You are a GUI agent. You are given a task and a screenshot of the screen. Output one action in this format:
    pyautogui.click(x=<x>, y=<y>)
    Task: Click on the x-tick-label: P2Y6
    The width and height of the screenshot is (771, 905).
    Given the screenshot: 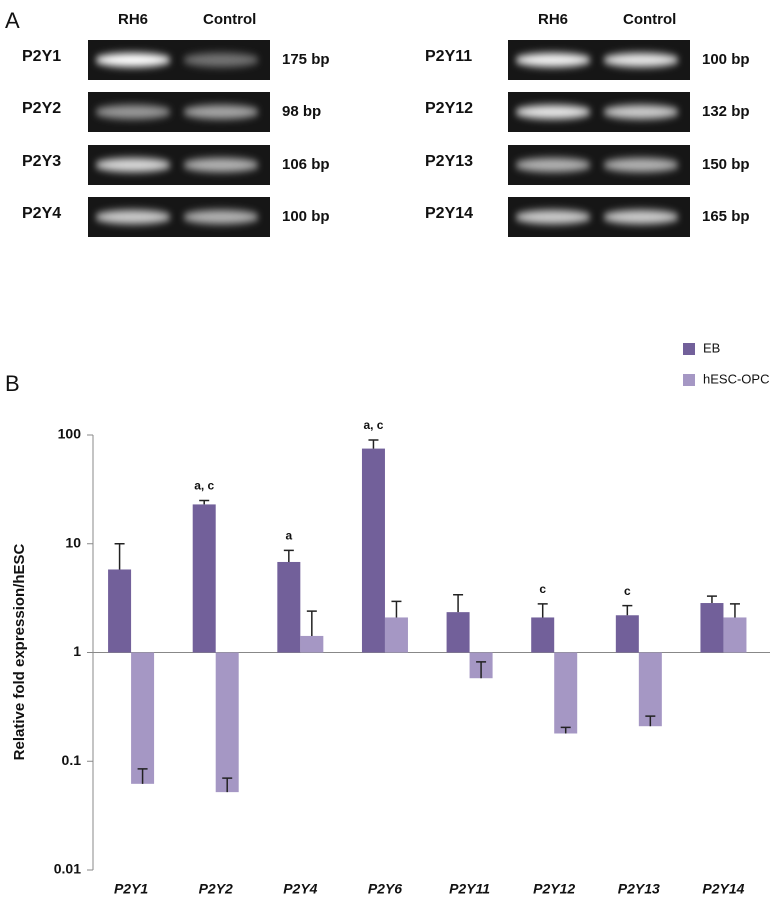 What is the action you would take?
    pyautogui.click(x=385, y=889)
    